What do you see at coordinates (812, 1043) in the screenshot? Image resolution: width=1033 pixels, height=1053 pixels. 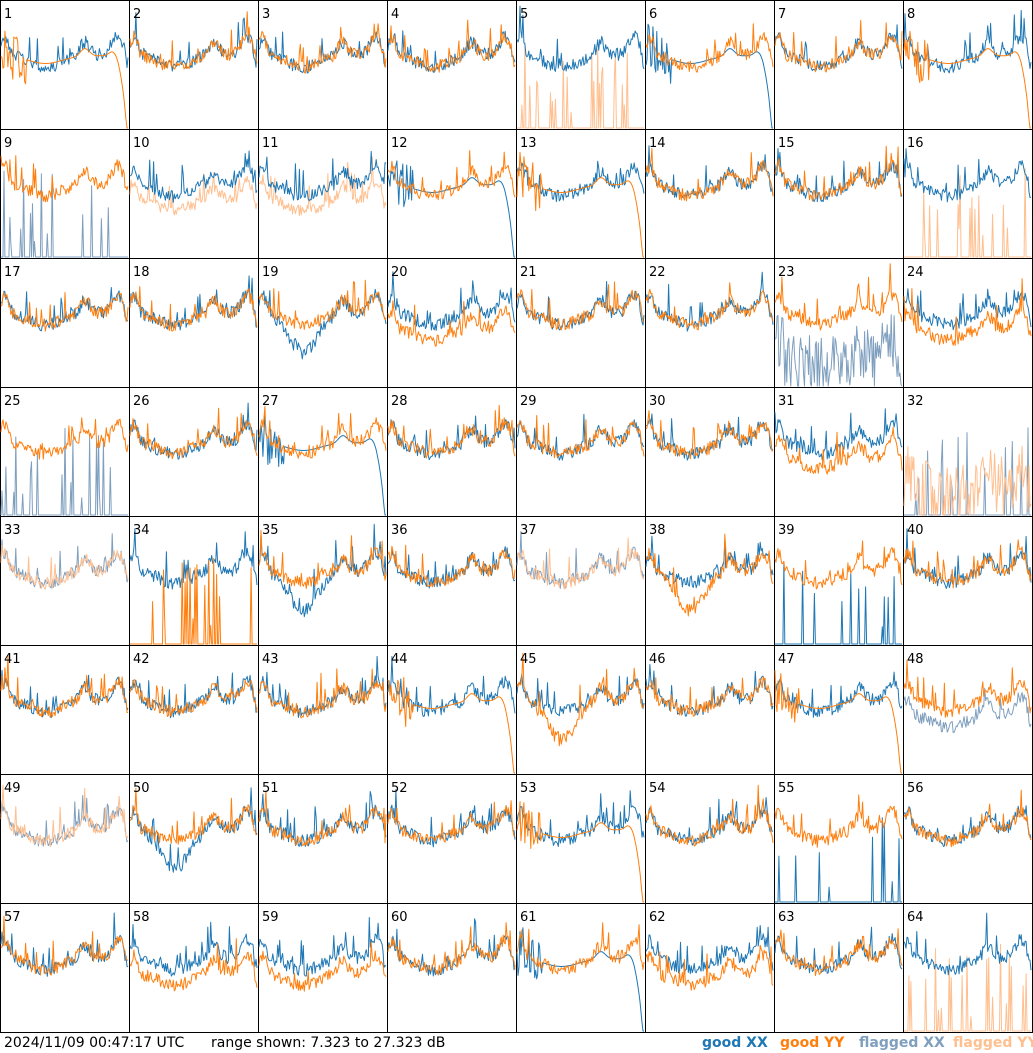 I see `legend-good-yy: good YY` at bounding box center [812, 1043].